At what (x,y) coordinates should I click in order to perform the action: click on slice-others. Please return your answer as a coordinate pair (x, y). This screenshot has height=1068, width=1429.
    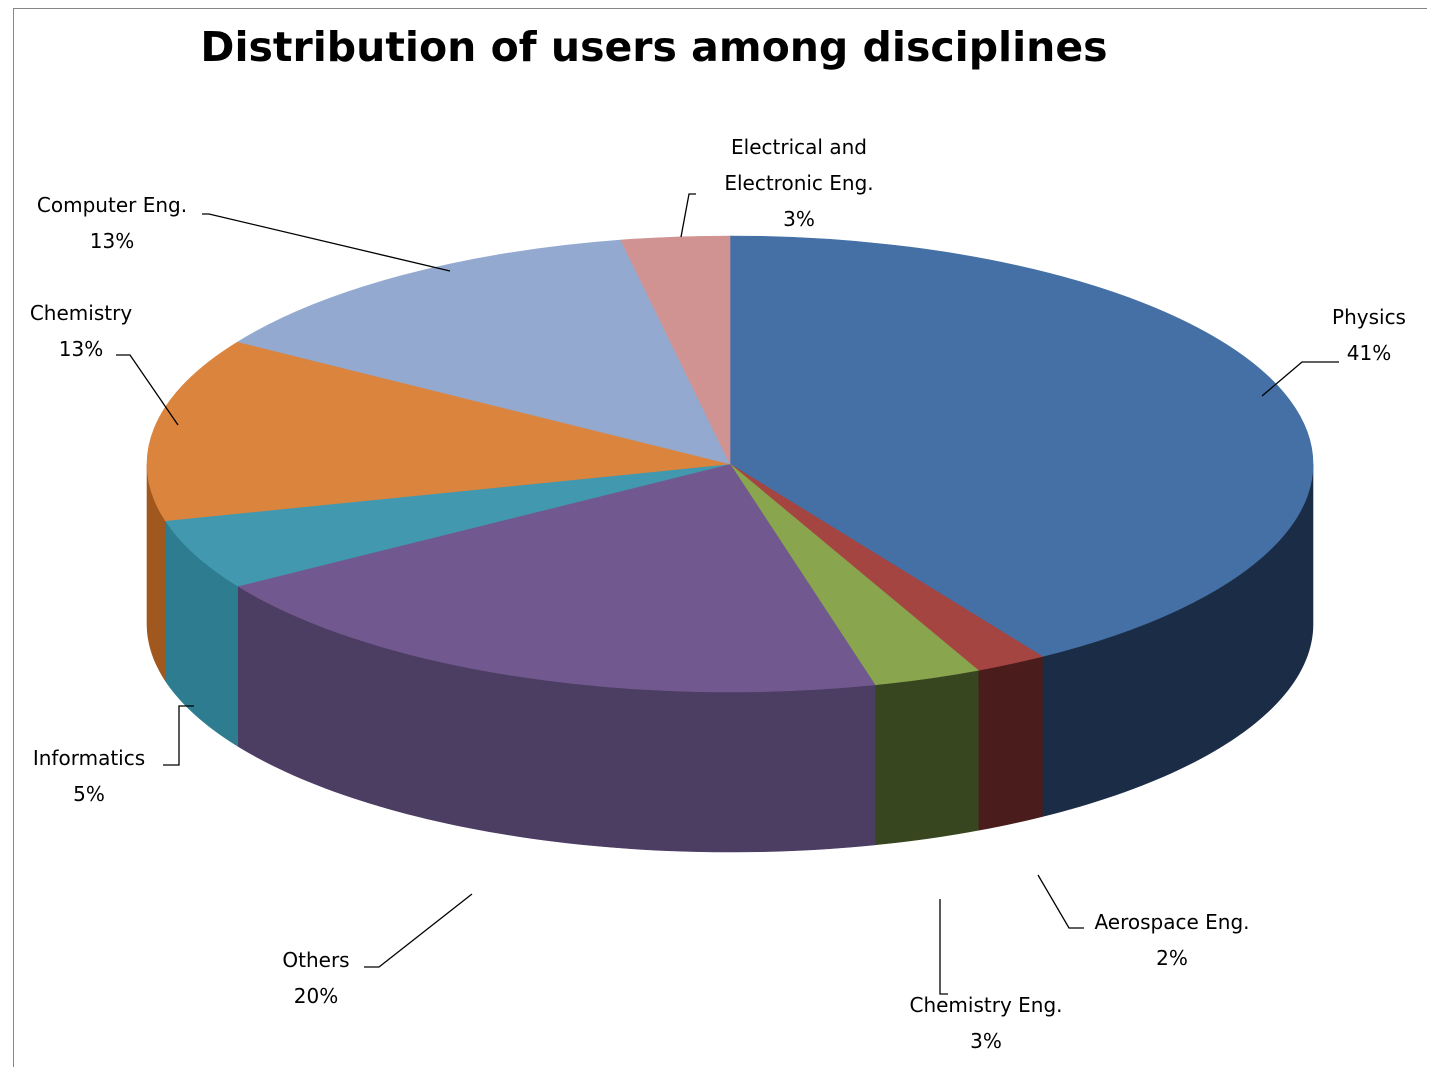
    Looking at the image, I should click on (556, 578).